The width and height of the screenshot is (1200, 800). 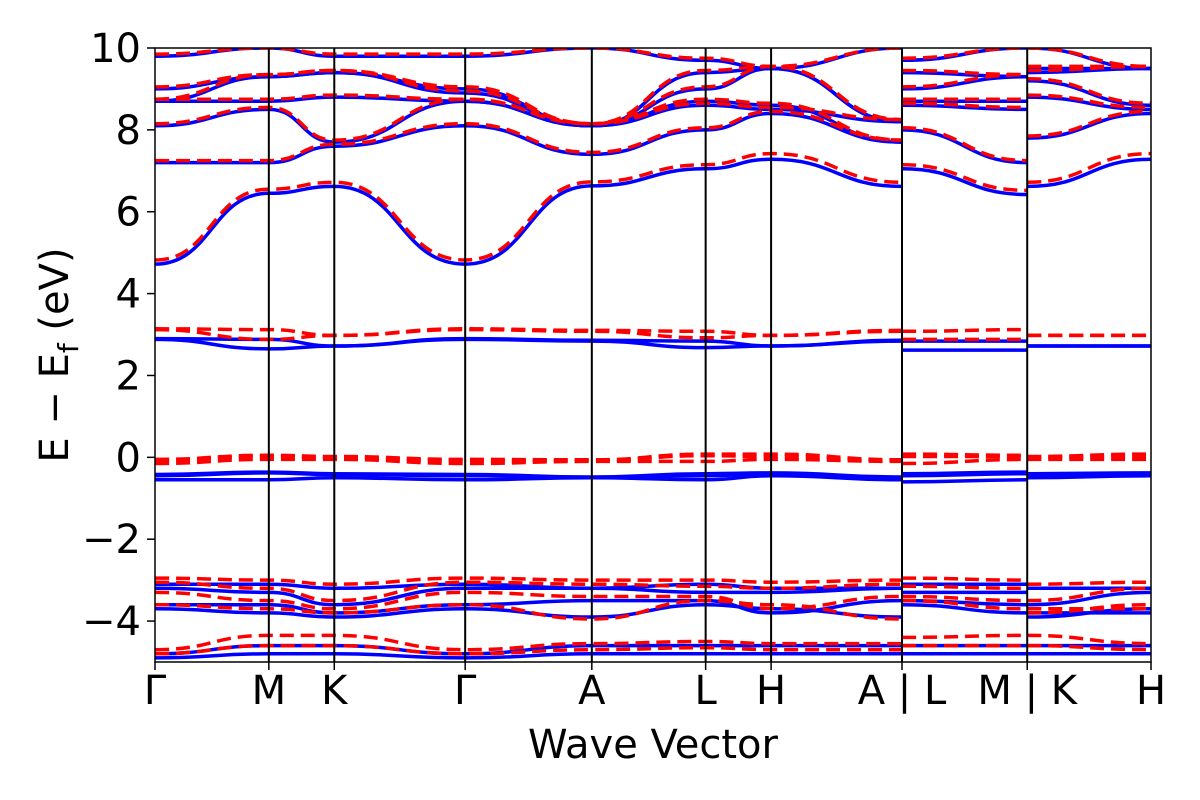 What do you see at coordinates (111, 622) in the screenshot?
I see `y-tick-label: −4` at bounding box center [111, 622].